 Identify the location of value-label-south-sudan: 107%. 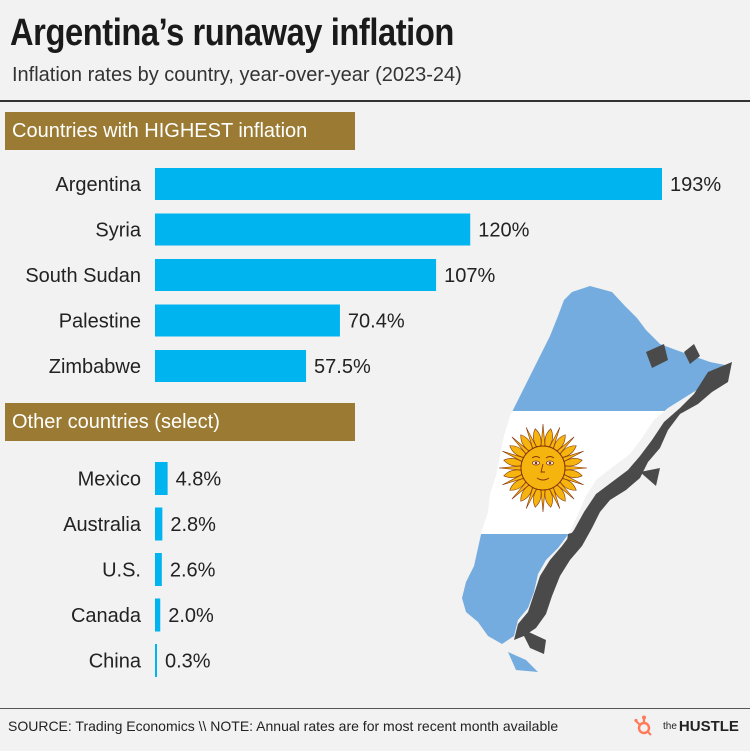
(469, 276).